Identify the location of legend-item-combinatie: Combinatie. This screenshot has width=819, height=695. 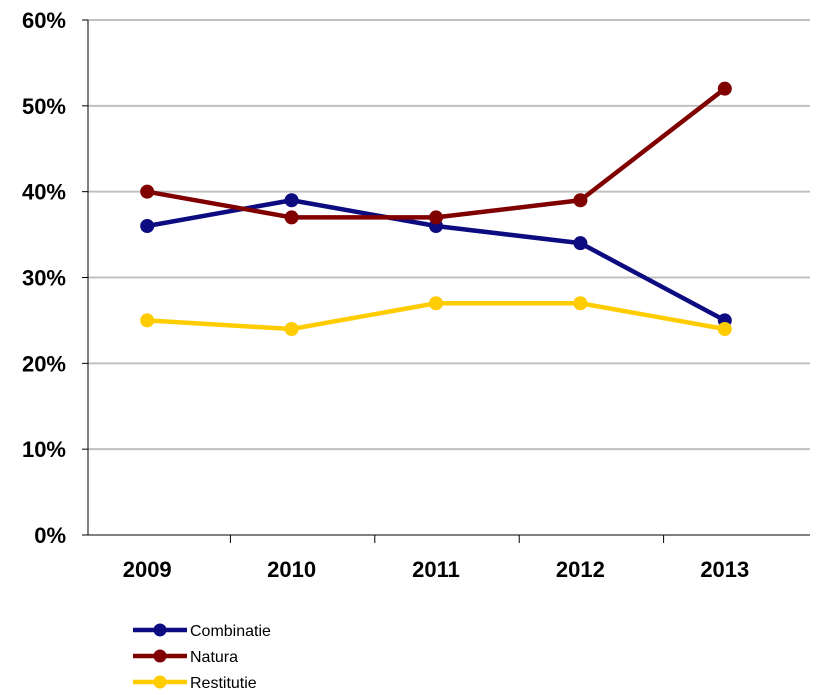
(202, 631).